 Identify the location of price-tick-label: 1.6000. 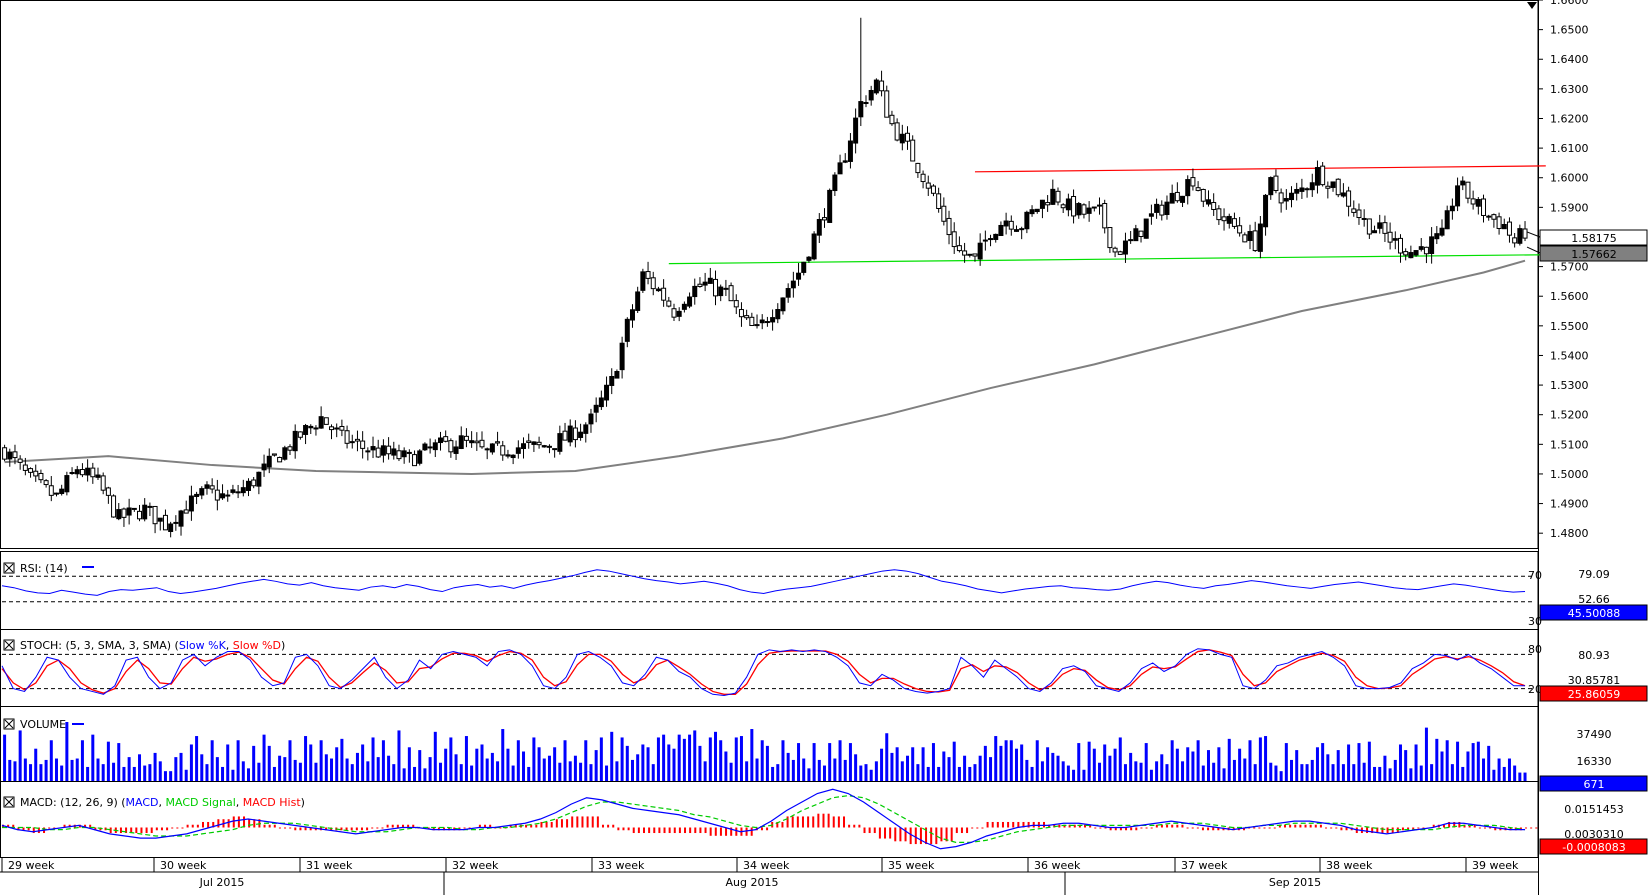
(1569, 178).